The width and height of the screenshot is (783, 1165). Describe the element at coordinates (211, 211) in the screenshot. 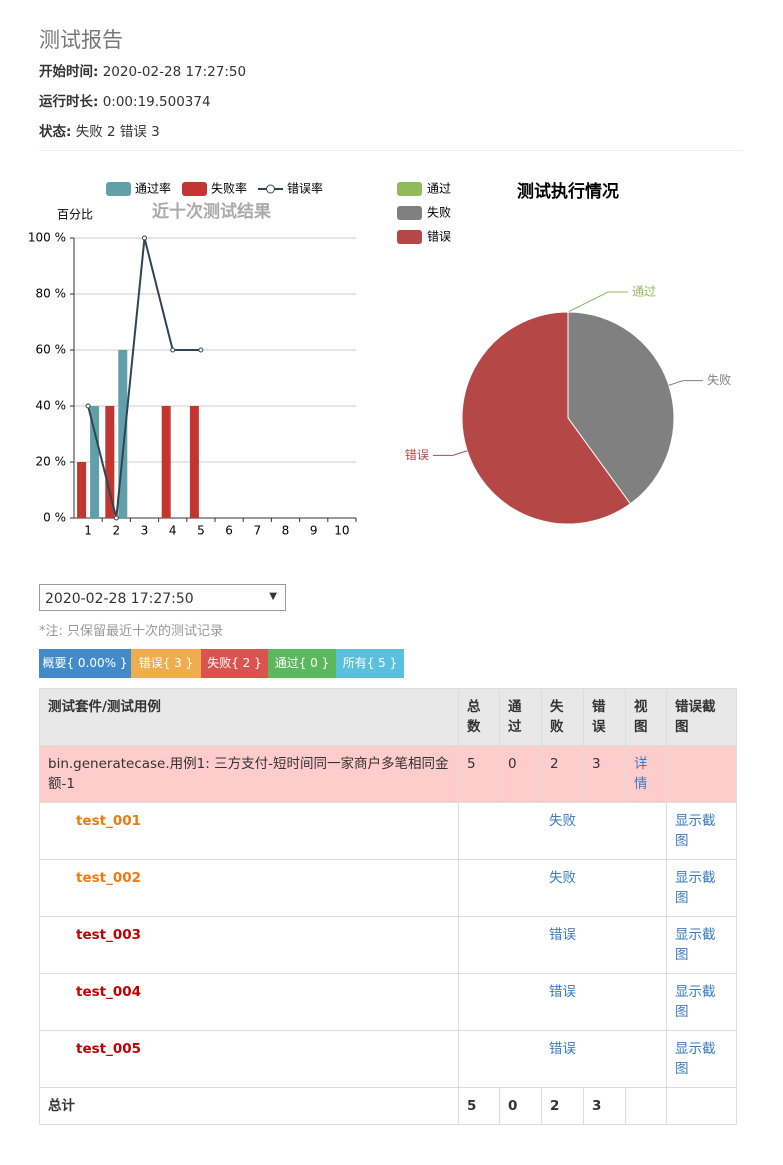

I see `chart-title: 近十次测试结果` at that location.